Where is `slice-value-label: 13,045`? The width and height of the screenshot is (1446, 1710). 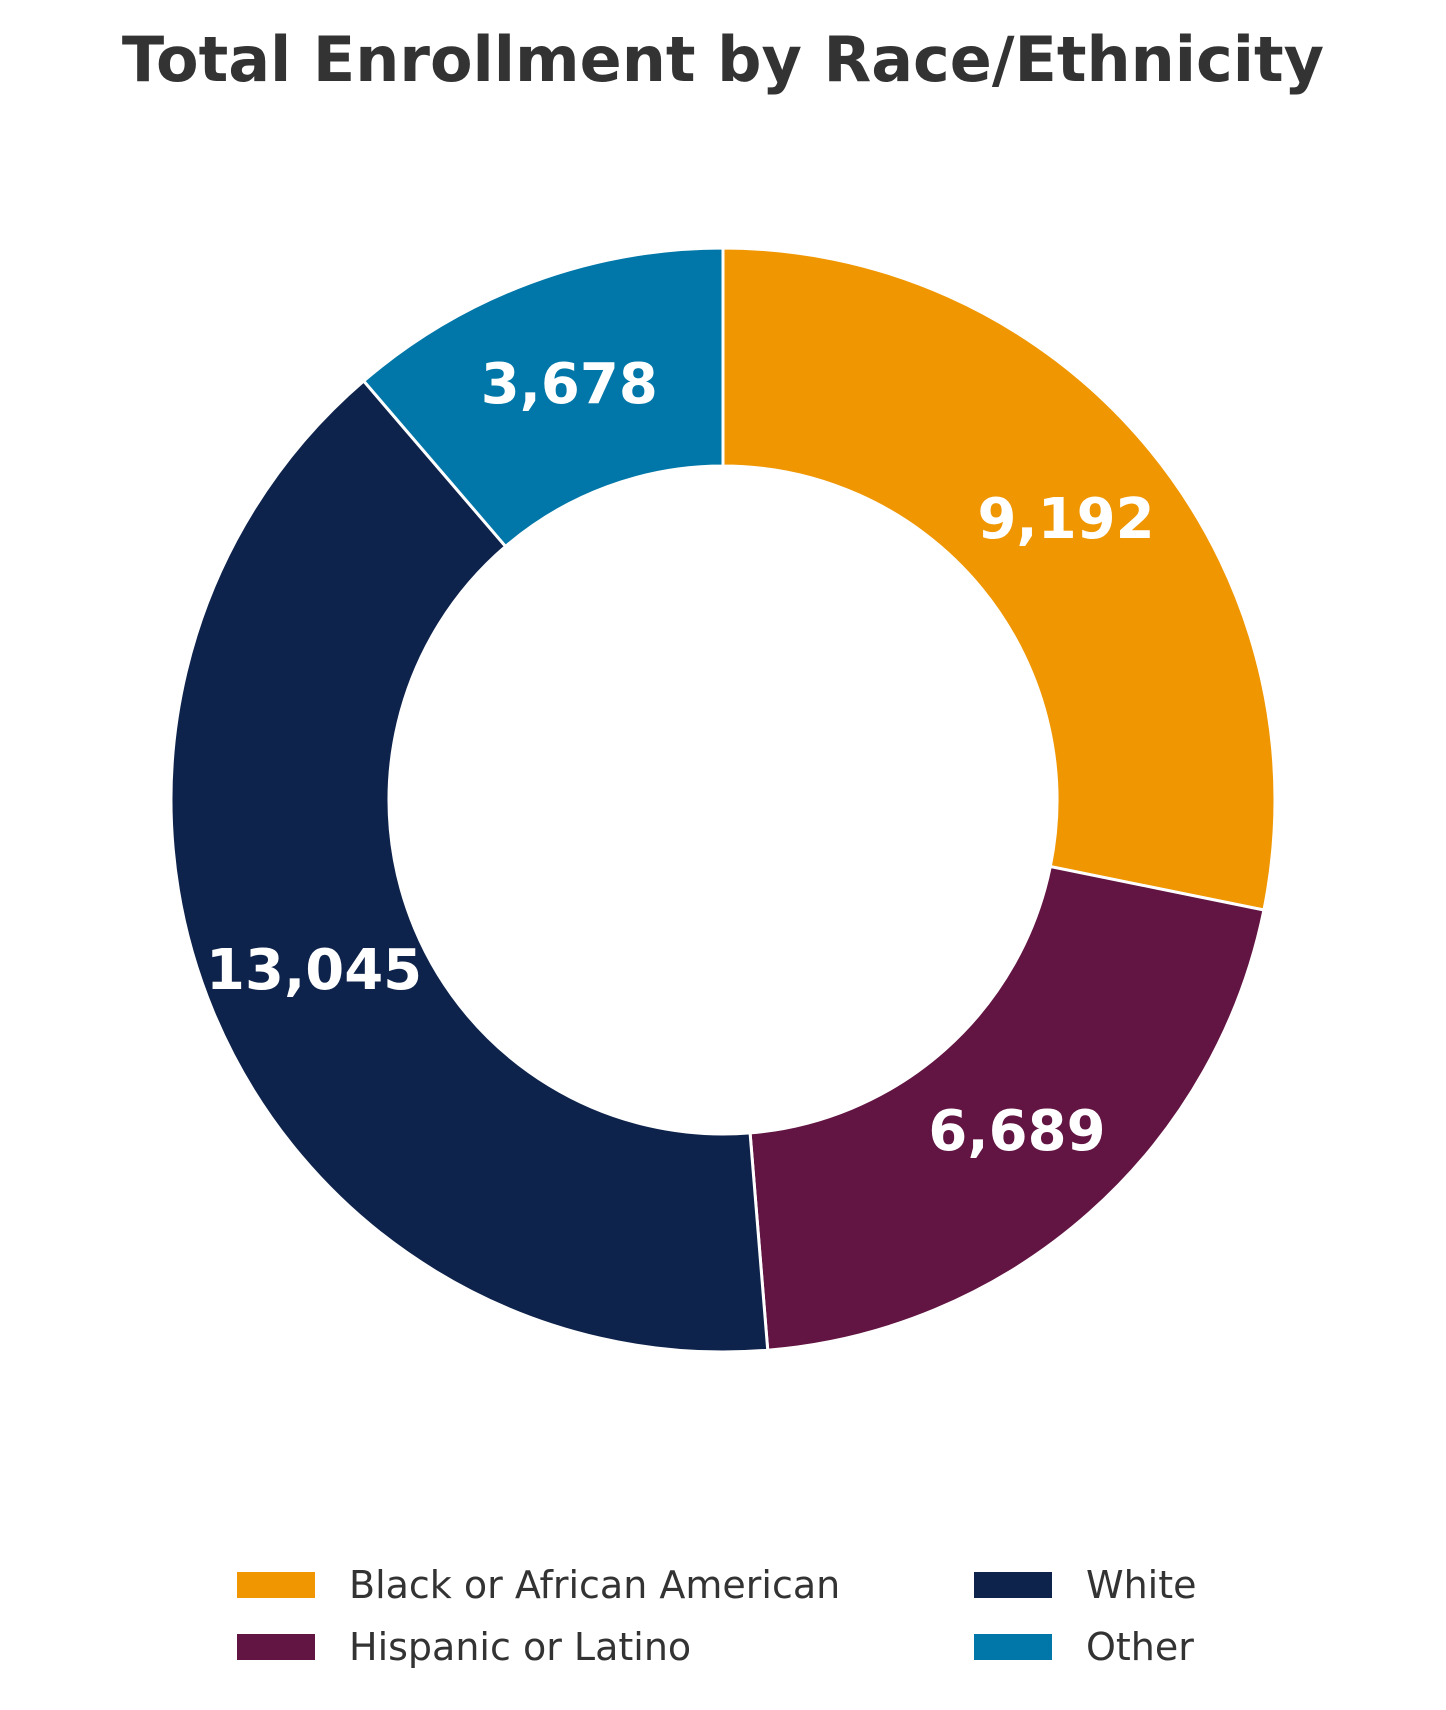 slice-value-label: 13,045 is located at coordinates (314, 970).